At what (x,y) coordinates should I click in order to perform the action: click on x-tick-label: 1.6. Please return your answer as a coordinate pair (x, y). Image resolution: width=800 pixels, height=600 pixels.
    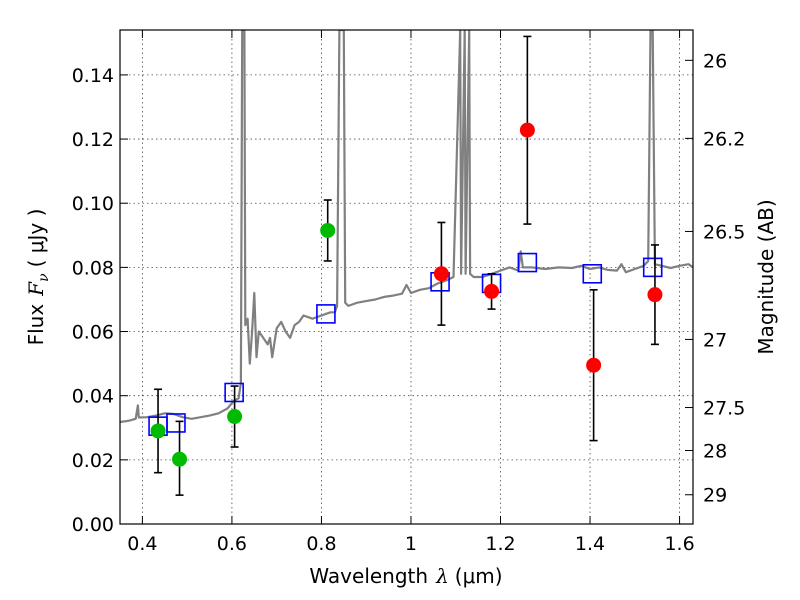
    Looking at the image, I should click on (679, 544).